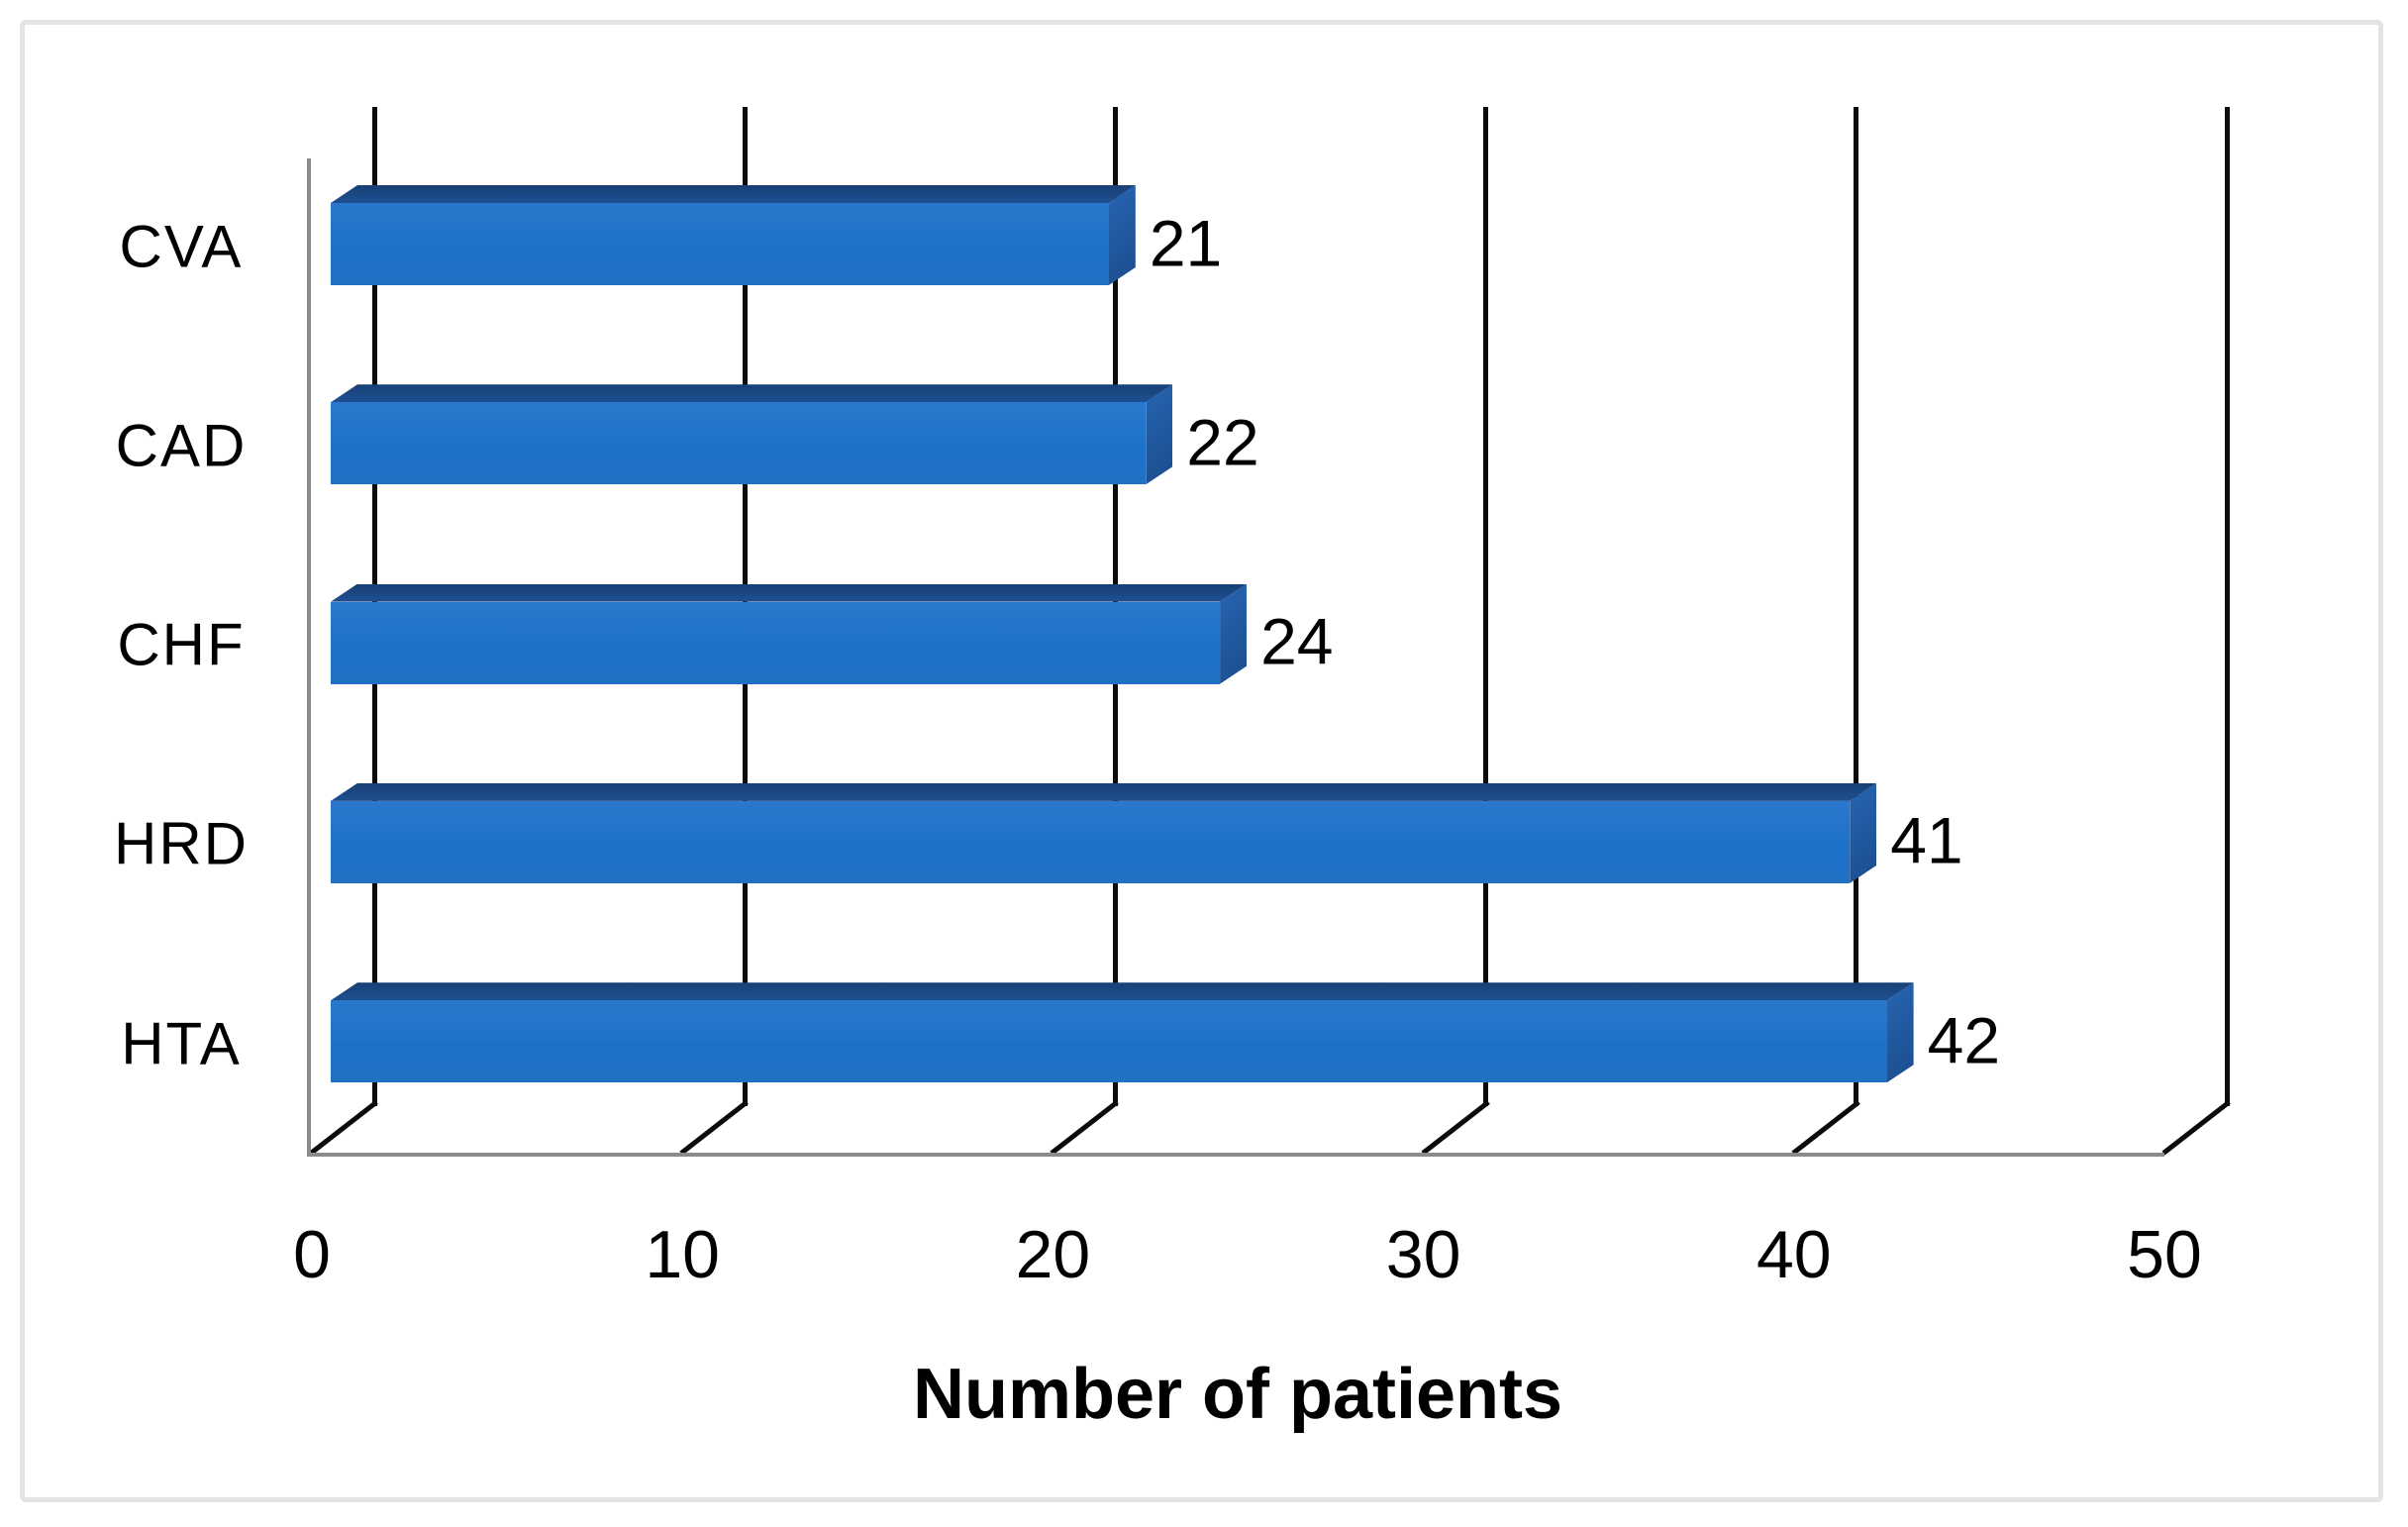  I want to click on category-label: CVA, so click(181, 246).